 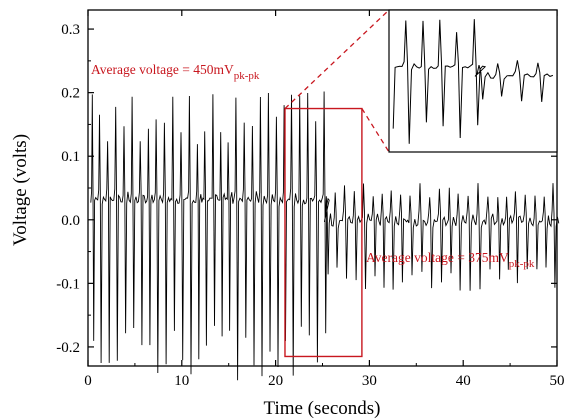 What do you see at coordinates (557, 381) in the screenshot?
I see `x-tick-label: 50` at bounding box center [557, 381].